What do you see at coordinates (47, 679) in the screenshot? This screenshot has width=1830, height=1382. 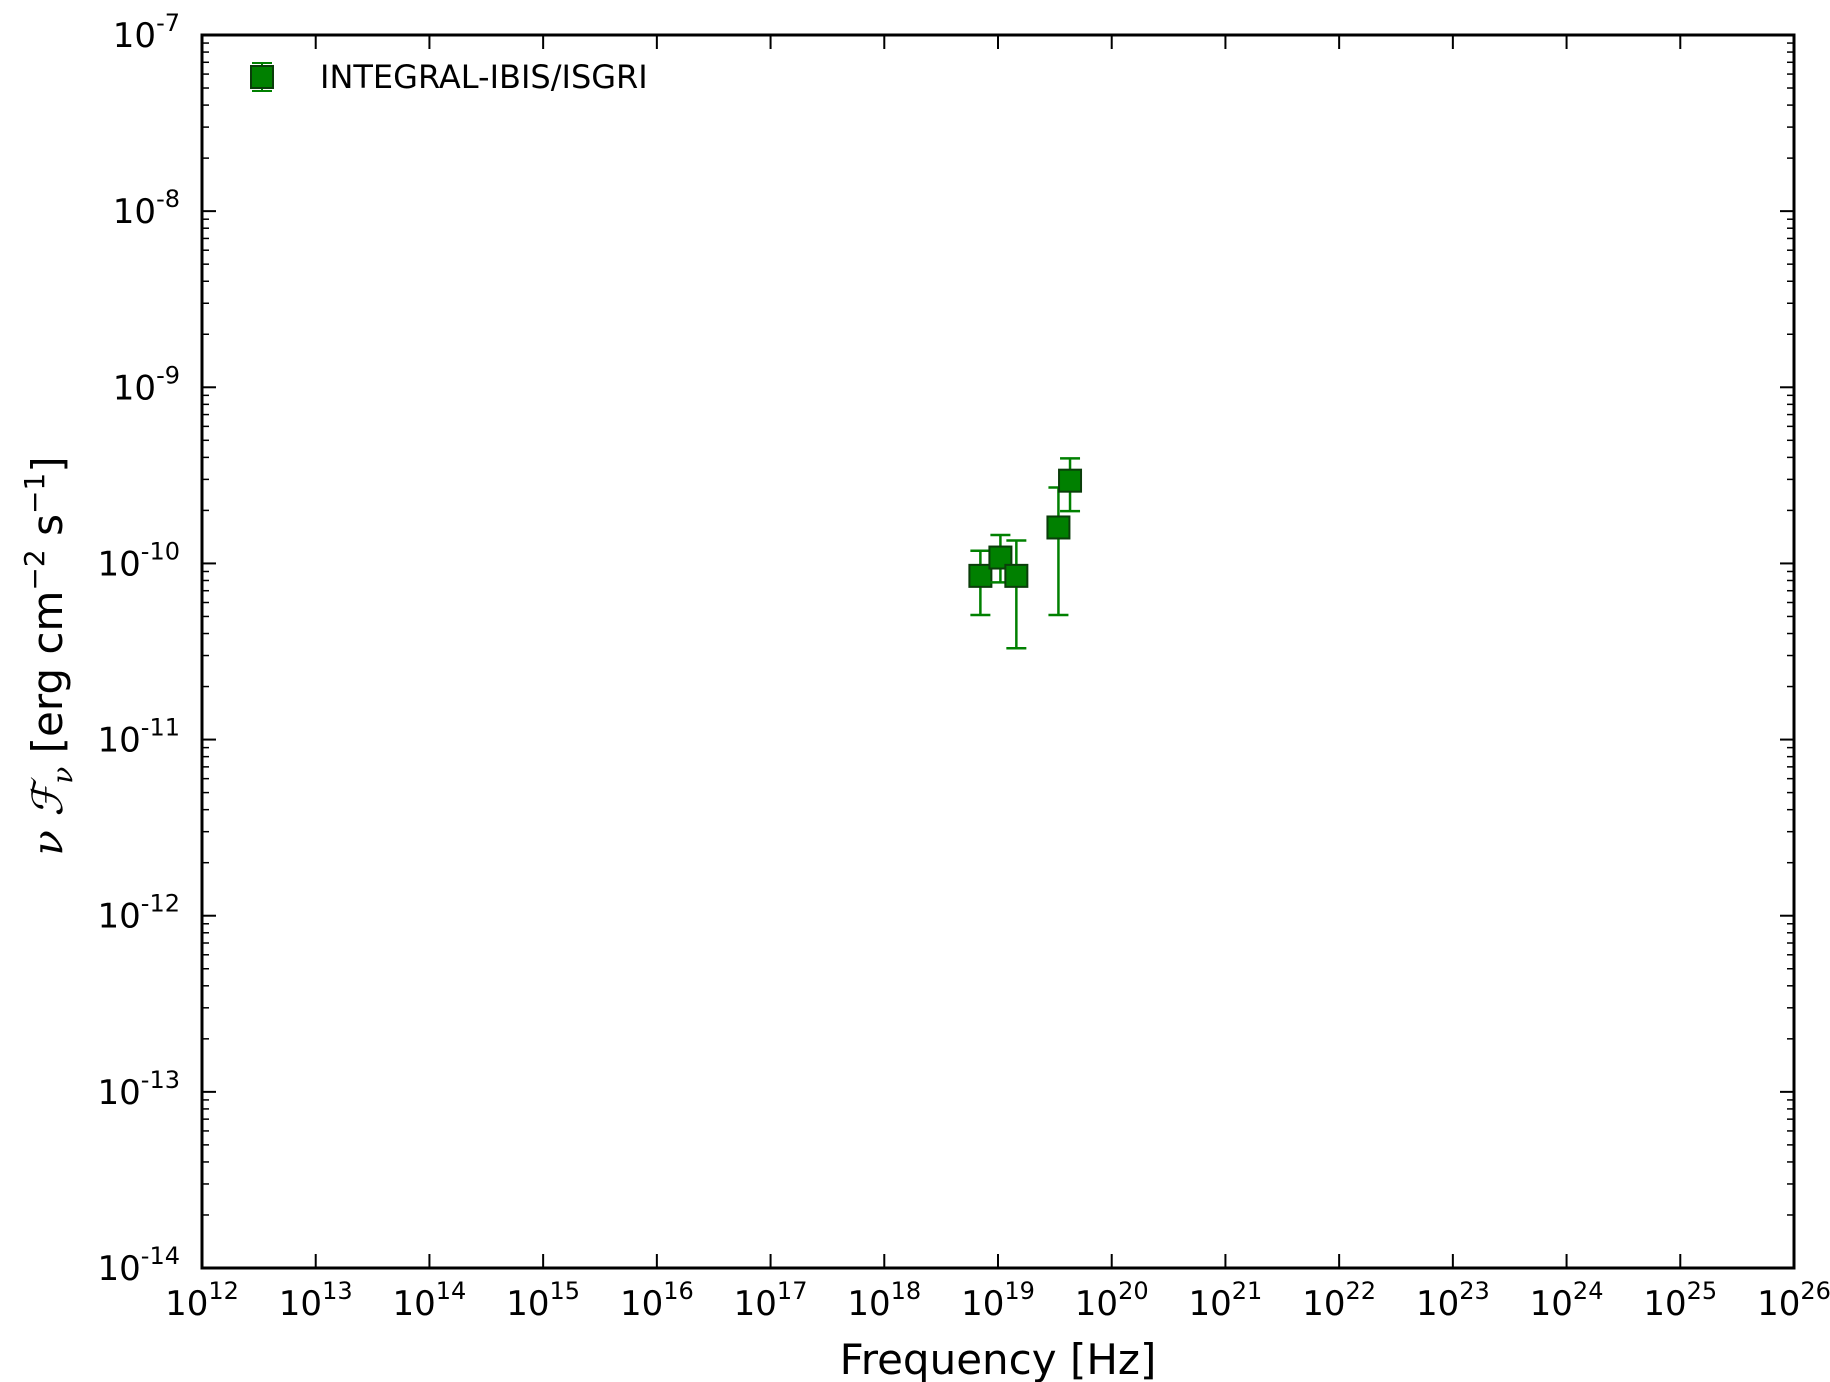 I see `y-axis-title-units-open: [erg cm` at bounding box center [47, 679].